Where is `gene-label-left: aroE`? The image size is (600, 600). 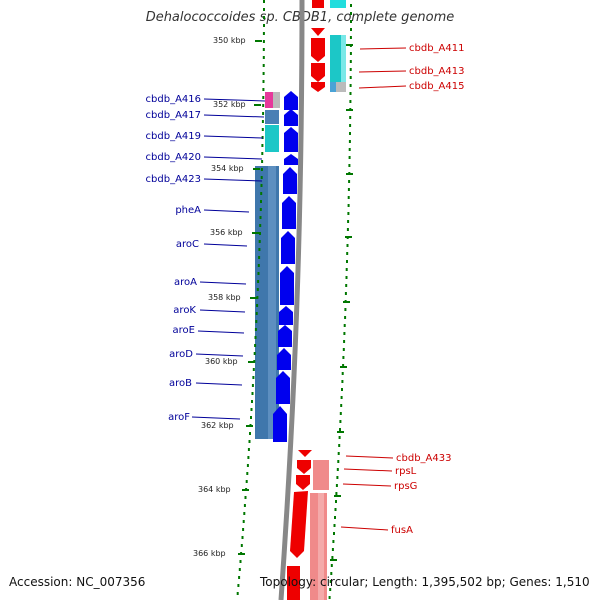
gene-label-left: aroE is located at coordinates (184, 330).